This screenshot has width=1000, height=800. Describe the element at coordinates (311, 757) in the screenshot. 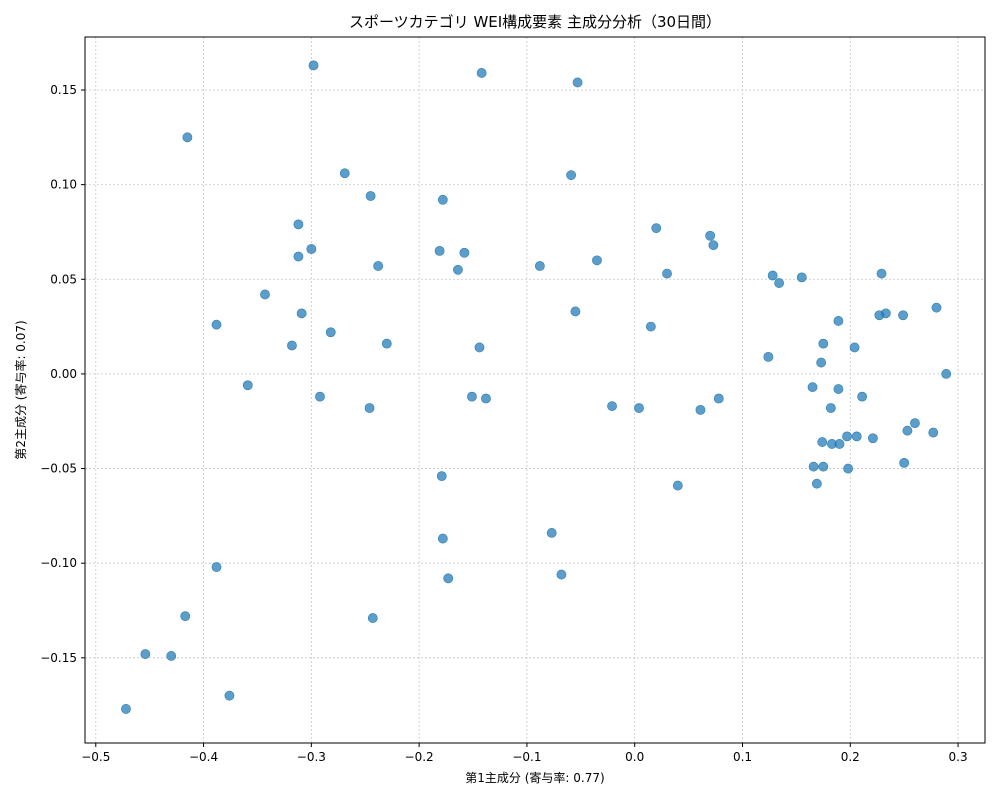

I see `x-tick-label: −0.3` at that location.